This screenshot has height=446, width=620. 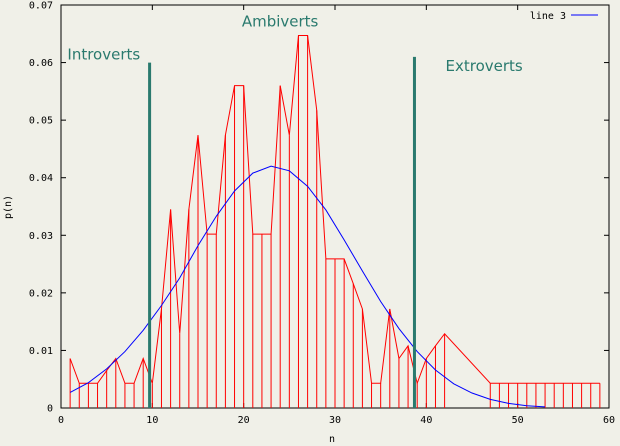 I want to click on x-axis-label: n, so click(x=332, y=439).